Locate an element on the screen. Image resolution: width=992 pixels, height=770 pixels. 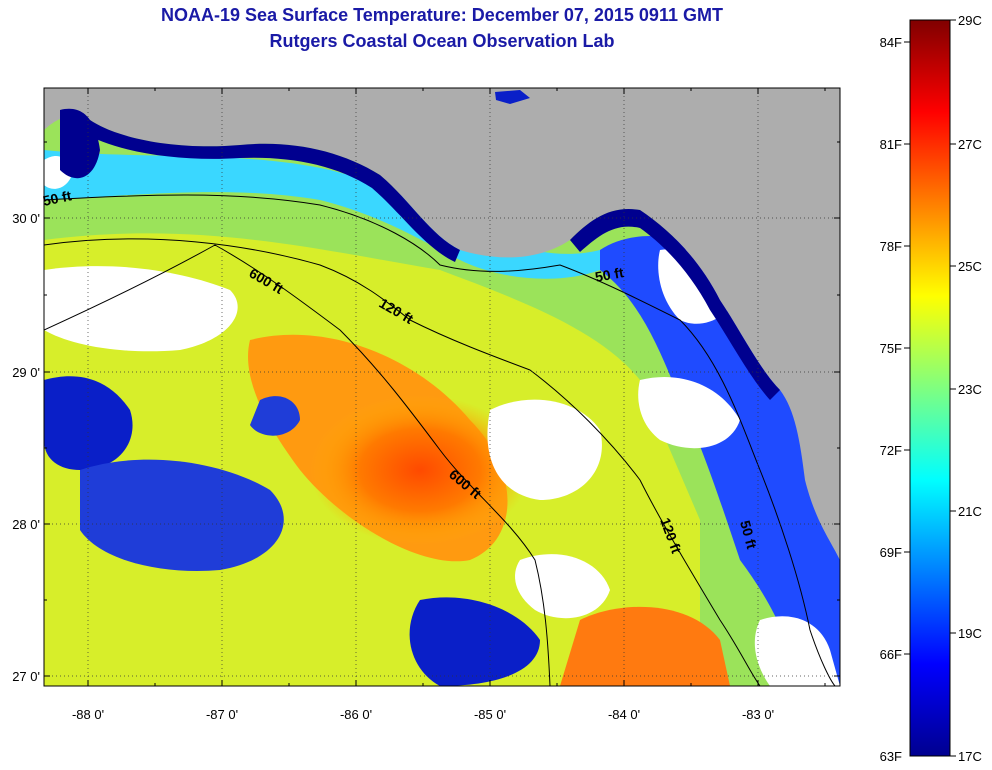
island-feature is located at coordinates (512, 97).